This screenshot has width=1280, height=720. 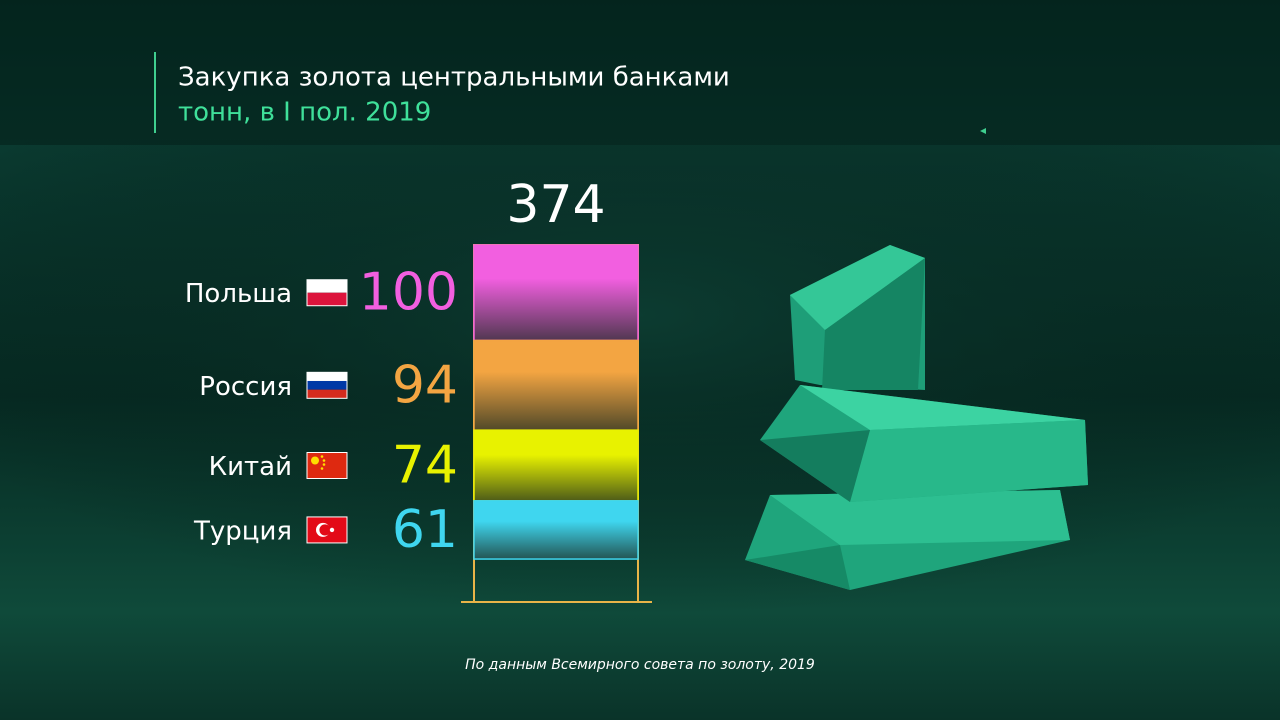 What do you see at coordinates (408, 293) in the screenshot?
I see `value-label: 100` at bounding box center [408, 293].